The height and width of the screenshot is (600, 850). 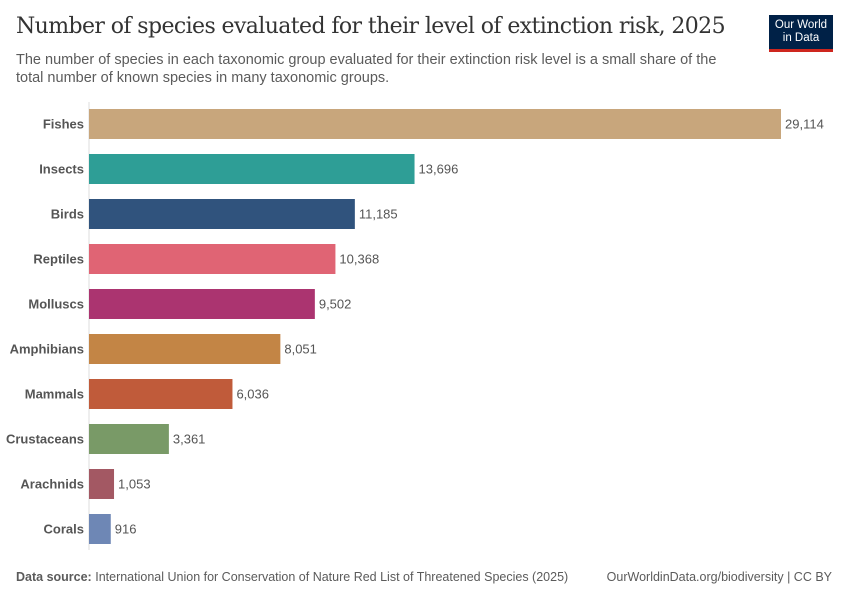 What do you see at coordinates (52, 484) in the screenshot?
I see `category-label: Arachnids` at bounding box center [52, 484].